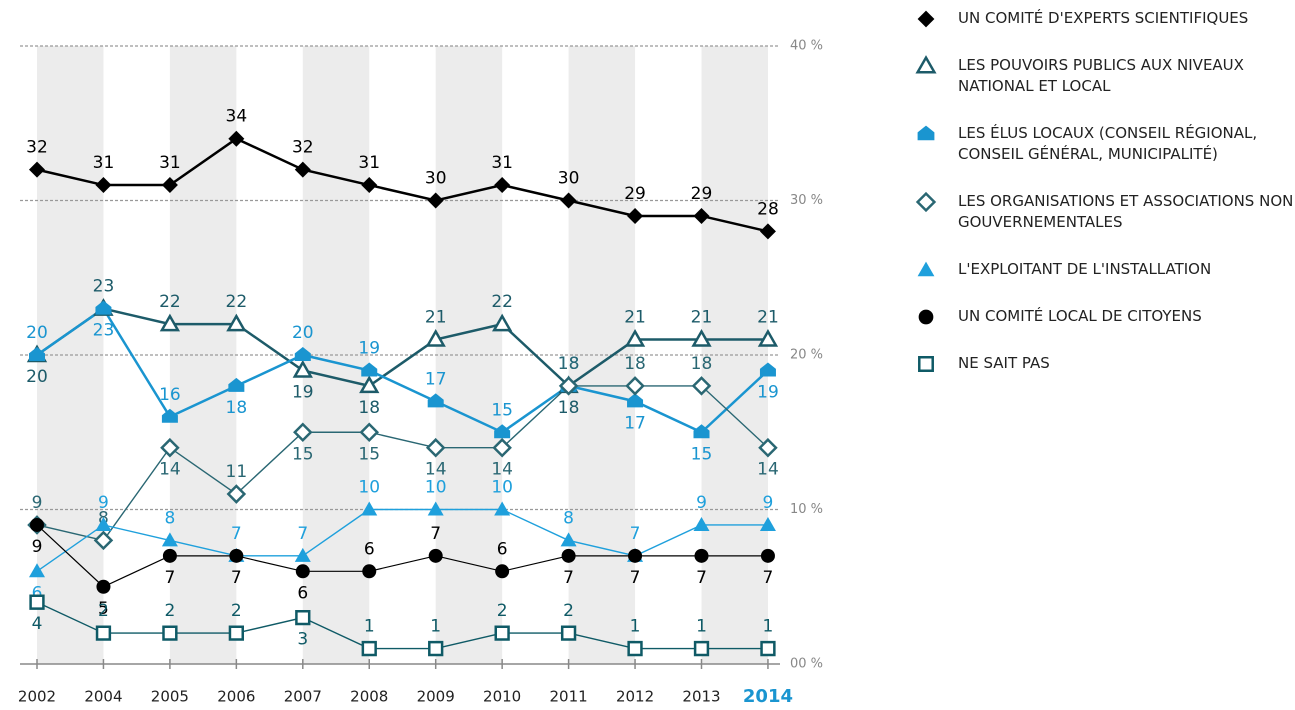  I want to click on y-tick-label: 00 %, so click(806, 664).